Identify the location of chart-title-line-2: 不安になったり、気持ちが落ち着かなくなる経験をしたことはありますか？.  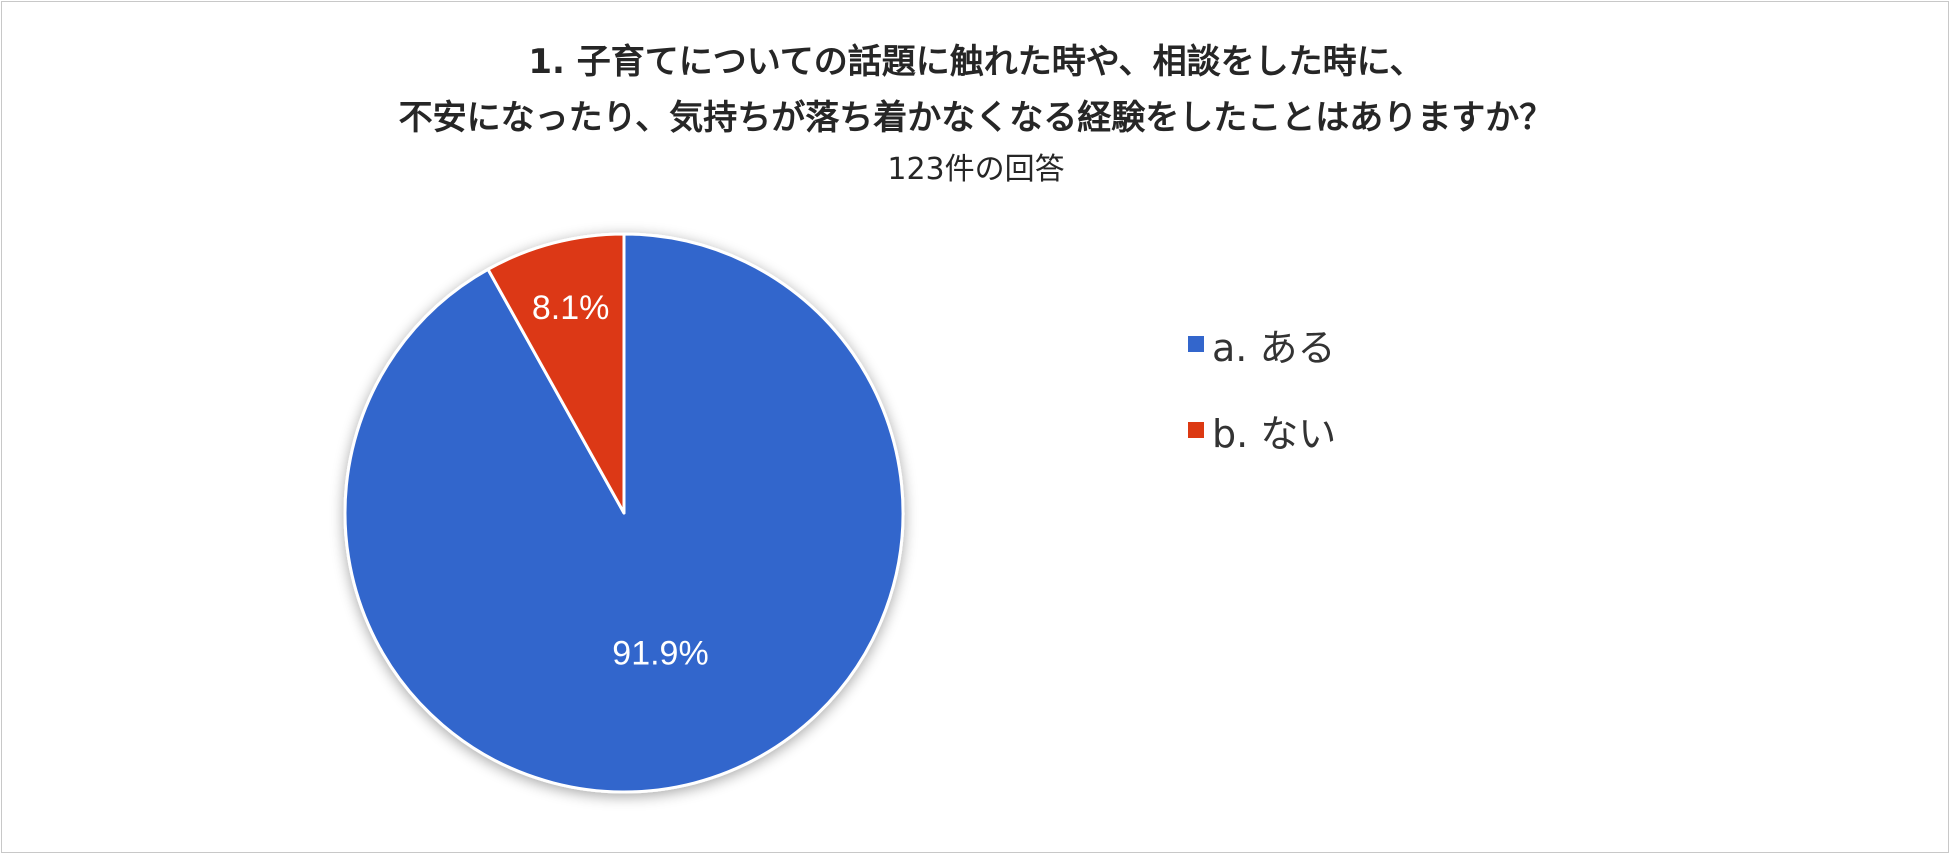
(976, 118).